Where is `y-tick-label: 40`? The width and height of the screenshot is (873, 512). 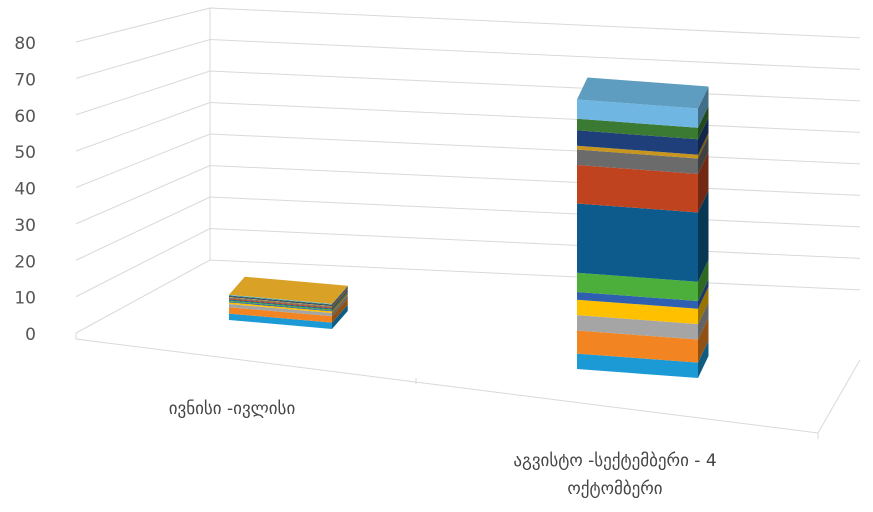
y-tick-label: 40 is located at coordinates (25, 190).